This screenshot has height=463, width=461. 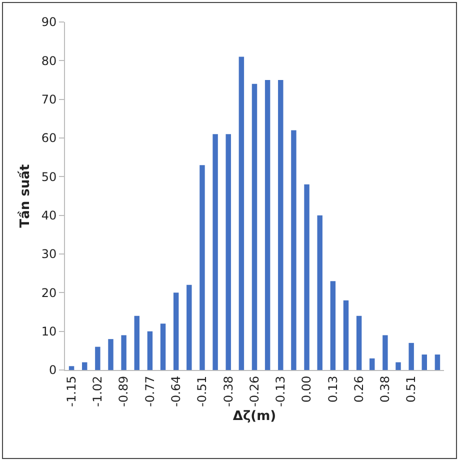 What do you see at coordinates (385, 389) in the screenshot?
I see `x-tick-label: 0.38` at bounding box center [385, 389].